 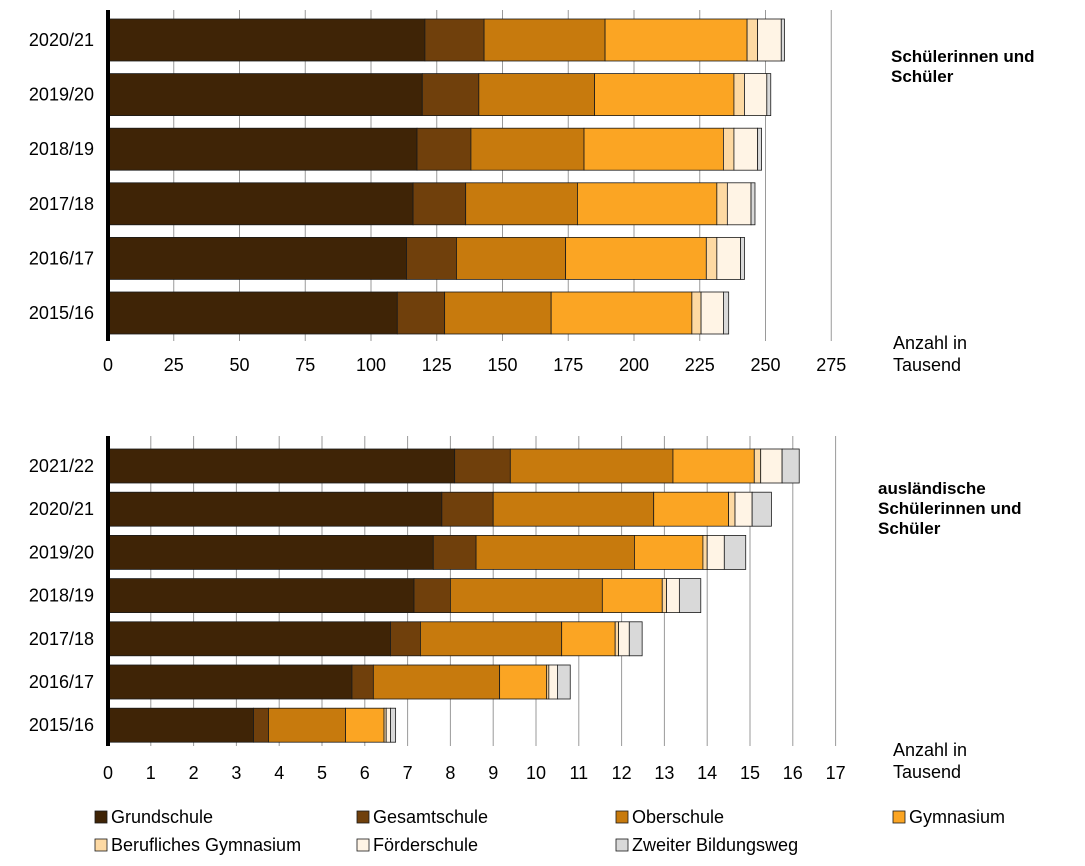 I want to click on x-tick-label: 10, so click(x=536, y=773).